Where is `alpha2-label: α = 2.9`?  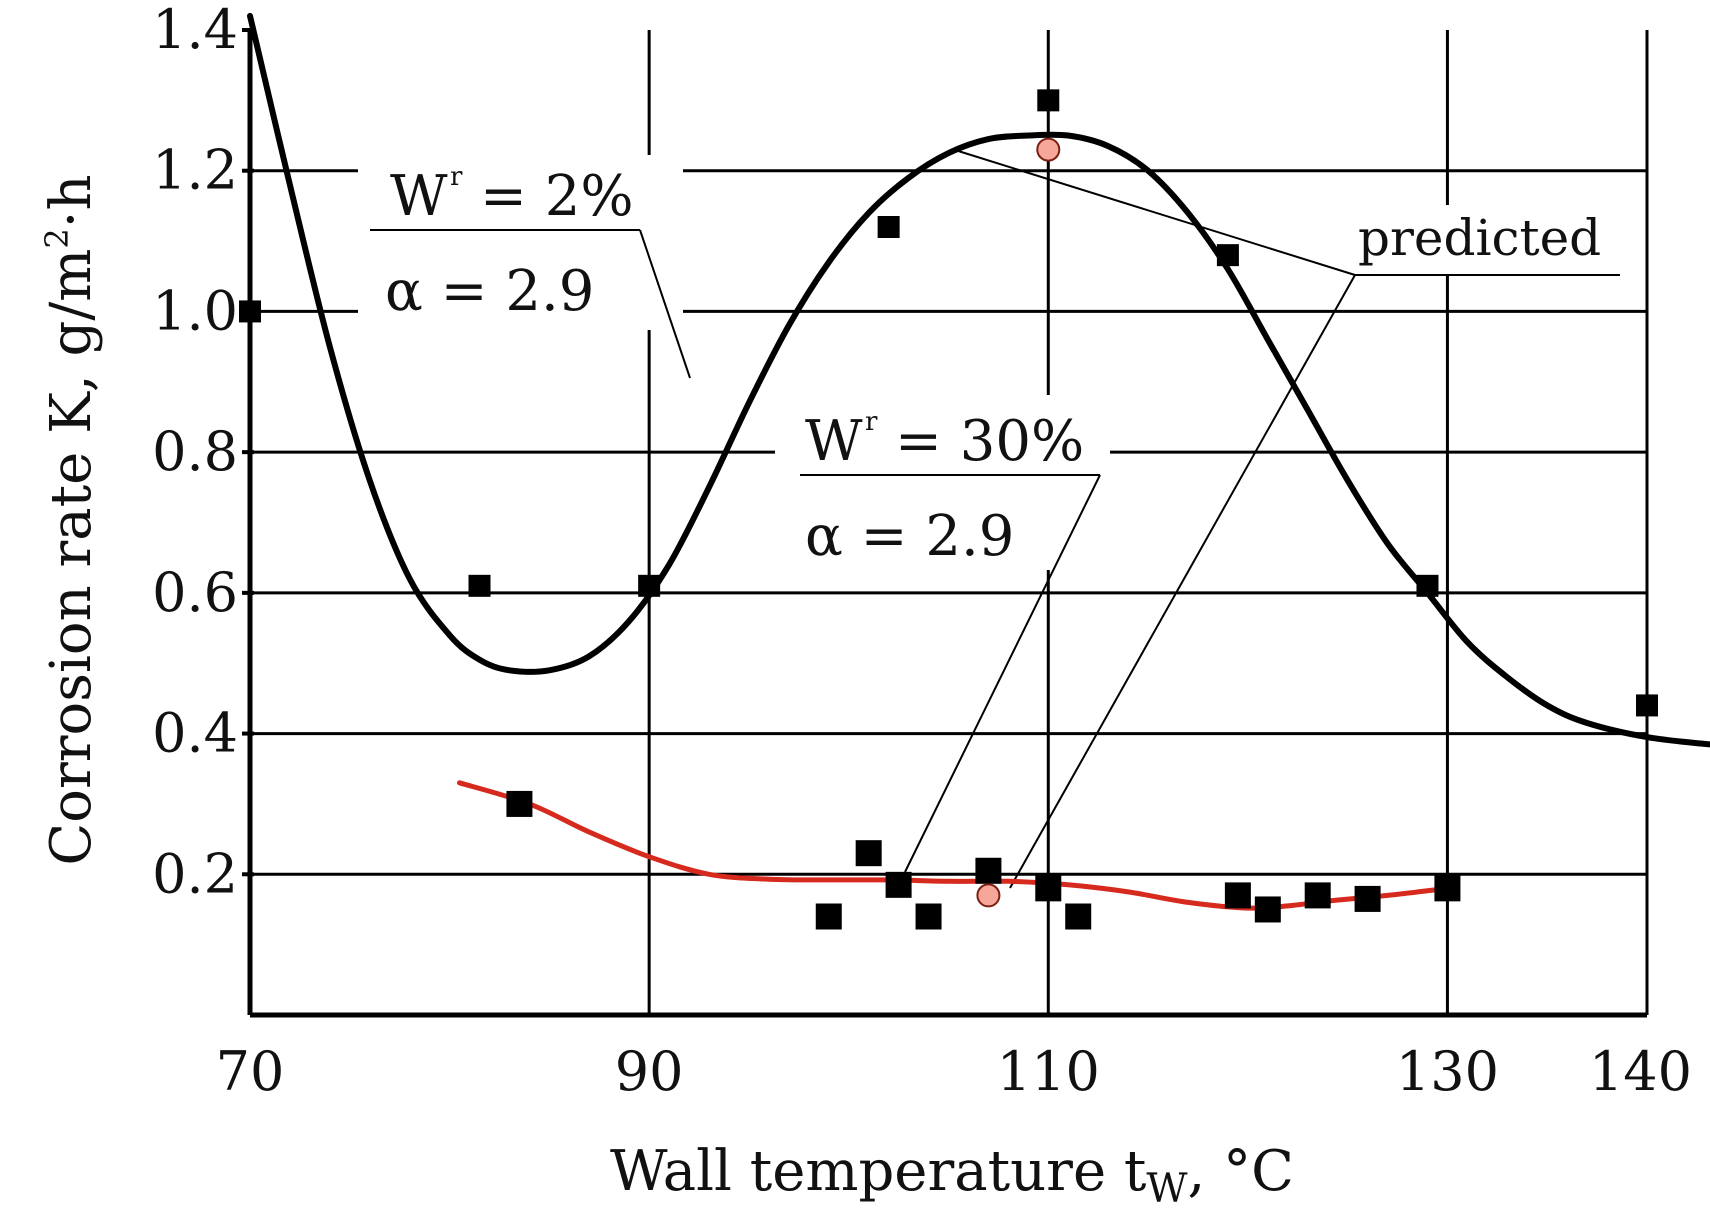
alpha2-label: α = 2.9 is located at coordinates (909, 536).